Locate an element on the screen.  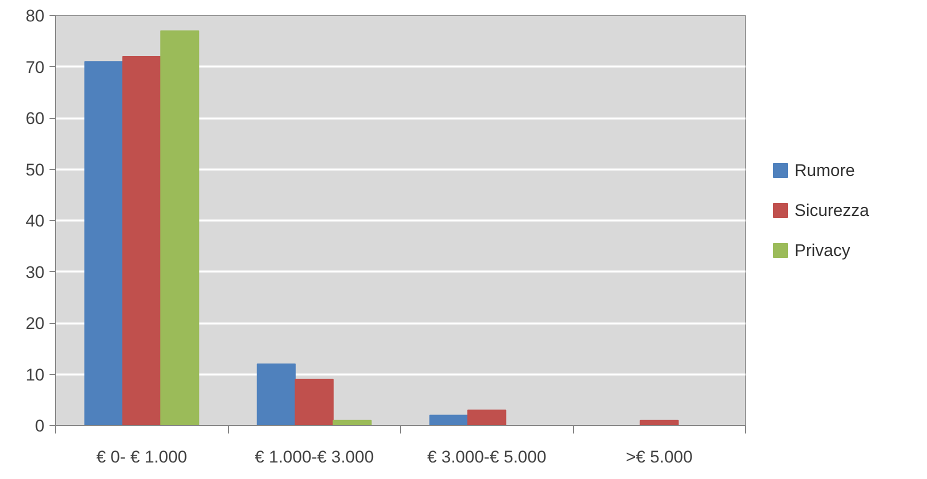
y-tick-label: 20 is located at coordinates (35, 323).